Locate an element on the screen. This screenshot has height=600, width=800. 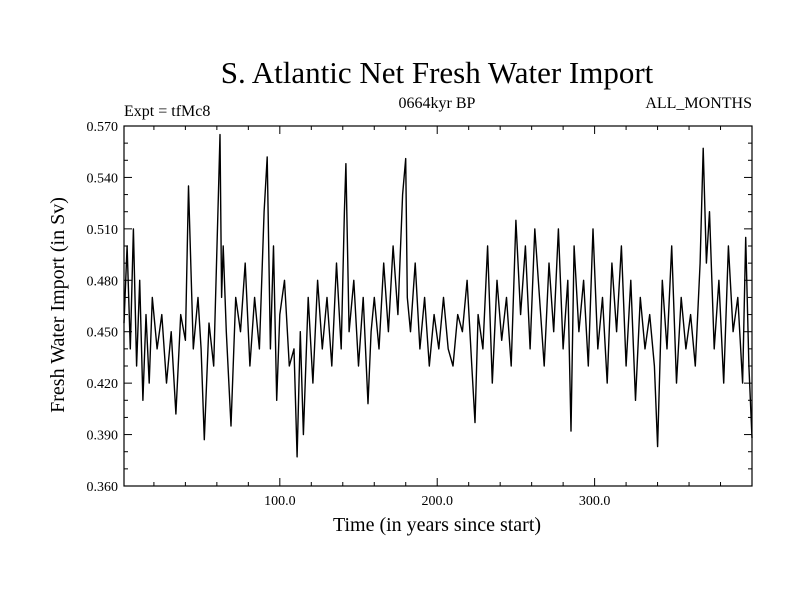
y-axis-label: Fresh Water Import (in Sv) is located at coordinates (58, 305).